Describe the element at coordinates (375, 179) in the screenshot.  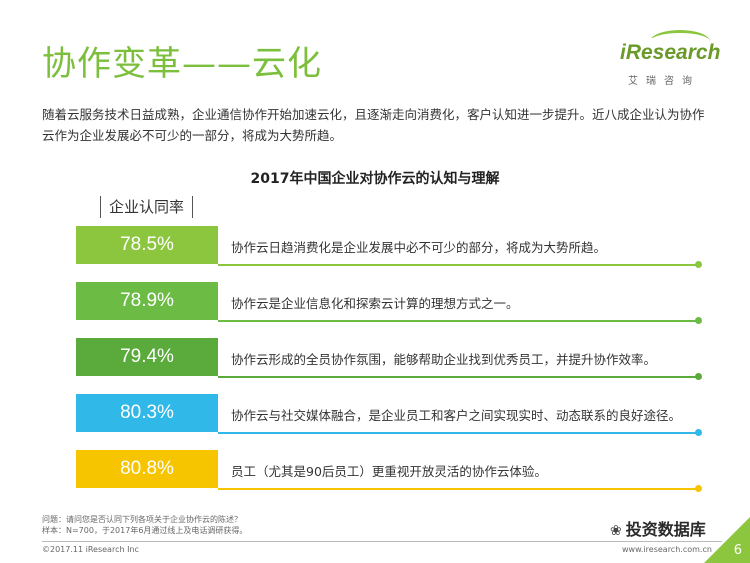
I see `chart-title: 2017年中国企业对协作云的认知与理解` at that location.